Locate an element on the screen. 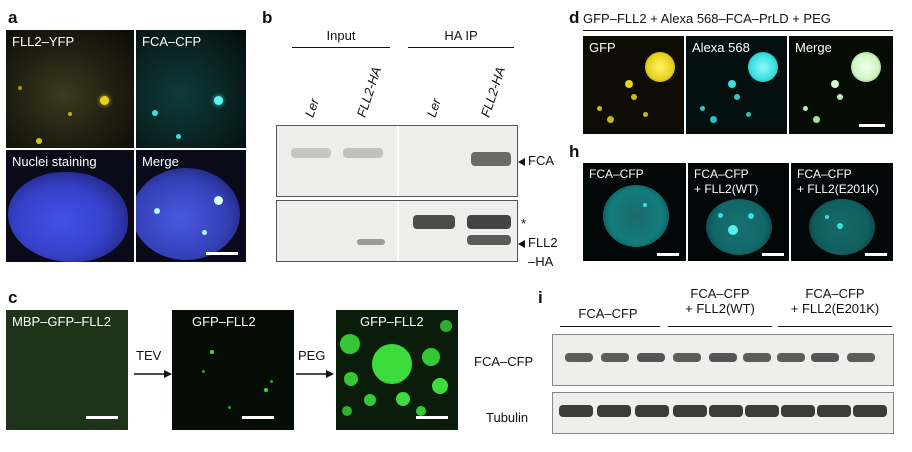 This screenshot has height=452, width=912. panel-d-gfp-label: GFP is located at coordinates (602, 47).